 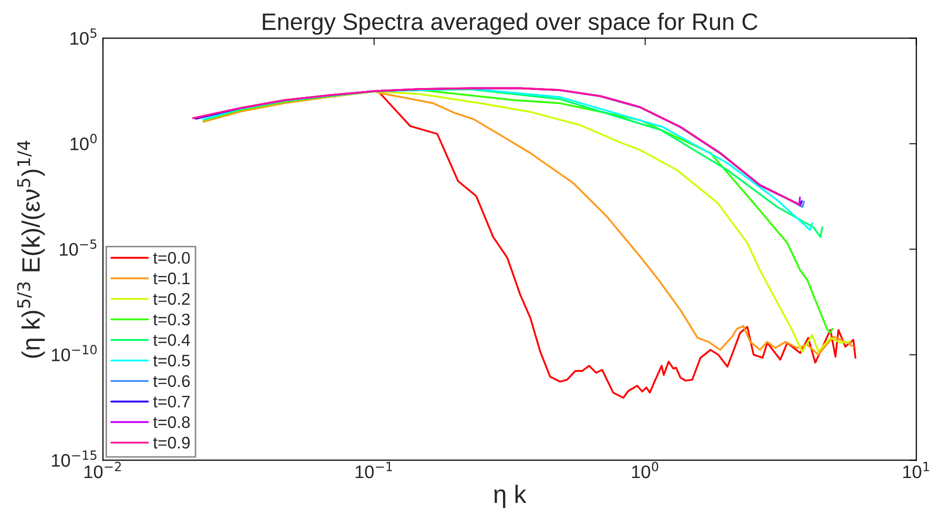 I want to click on legend-label: t=0.6, so click(x=171, y=381).